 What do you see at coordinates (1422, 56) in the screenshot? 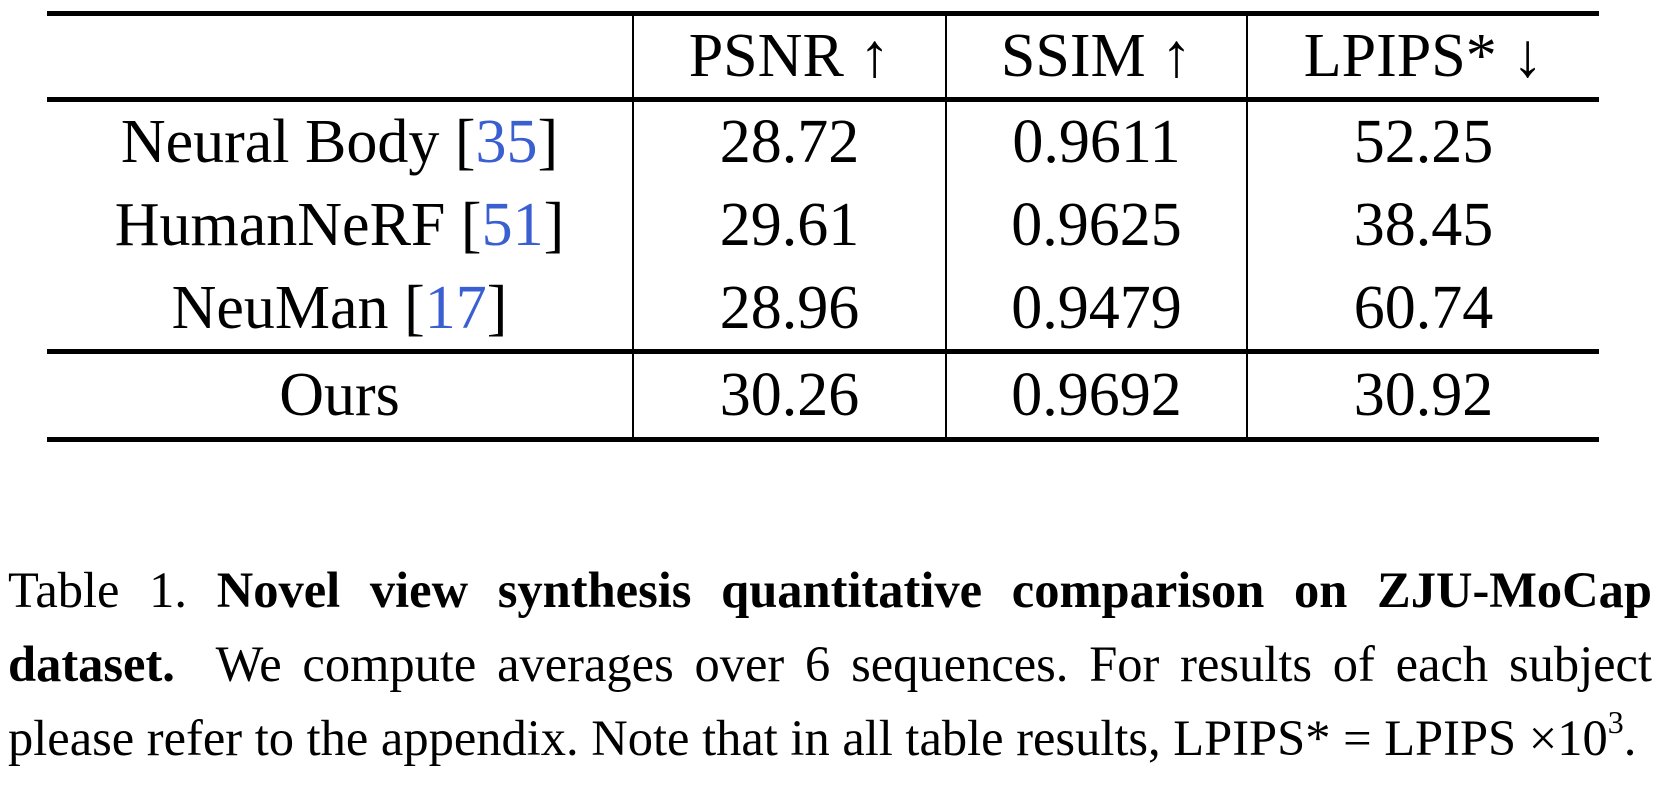
I see `header-cell: LPIPS* ↓` at bounding box center [1422, 56].